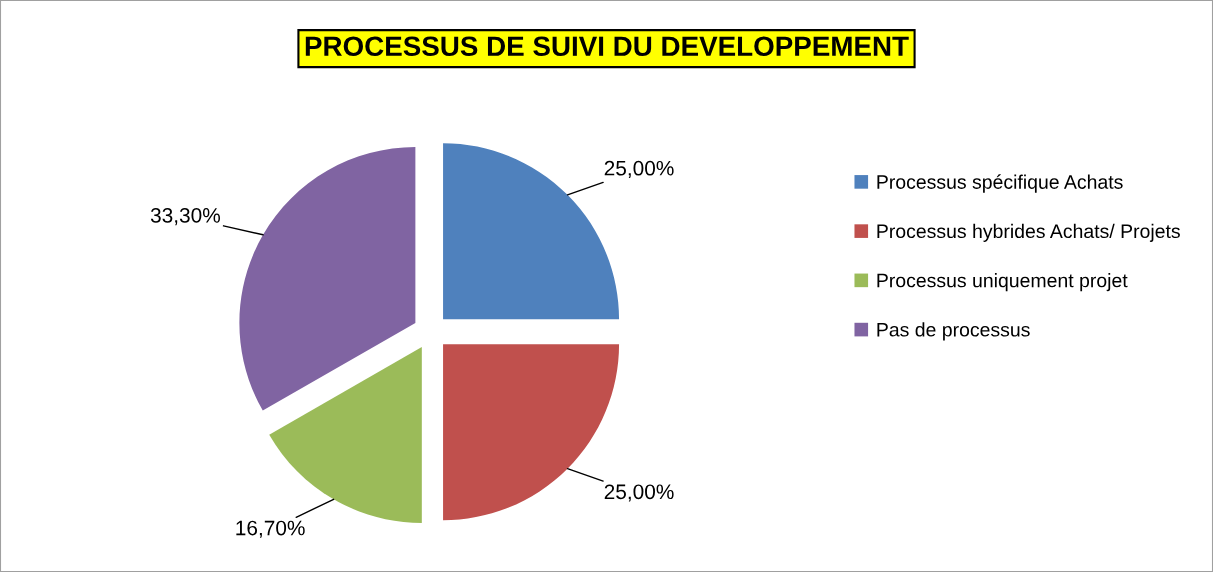 This screenshot has height=572, width=1213. I want to click on legend-label: Processus uniquement projet, so click(1002, 282).